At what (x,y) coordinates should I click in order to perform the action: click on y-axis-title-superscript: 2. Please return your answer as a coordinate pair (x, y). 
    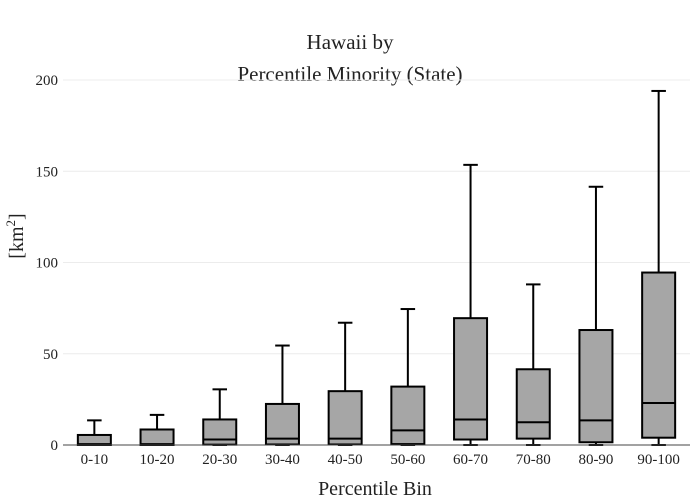
    Looking at the image, I should click on (10, 223).